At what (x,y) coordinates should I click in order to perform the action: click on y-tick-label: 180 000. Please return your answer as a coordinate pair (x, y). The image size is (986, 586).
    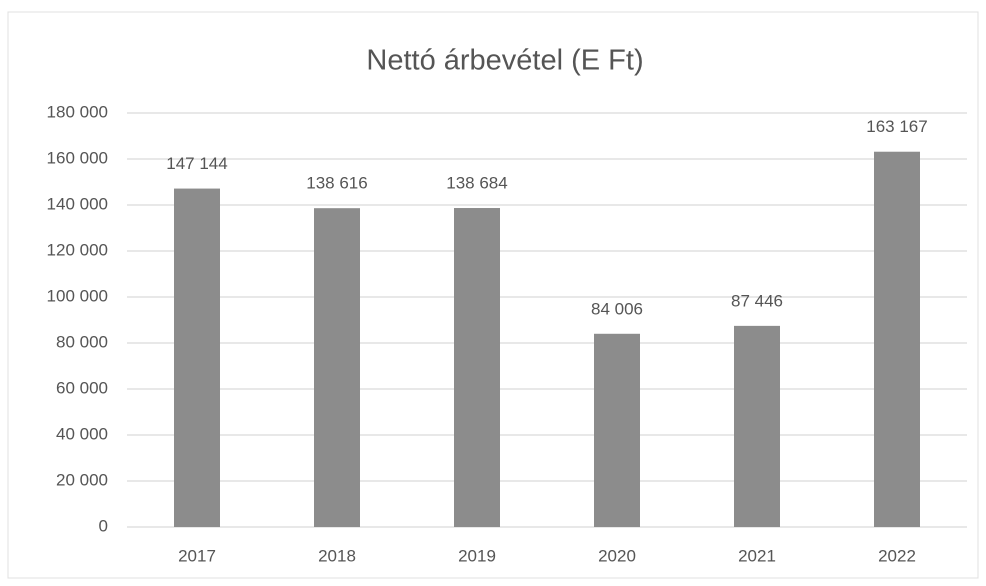
    Looking at the image, I should click on (77, 111).